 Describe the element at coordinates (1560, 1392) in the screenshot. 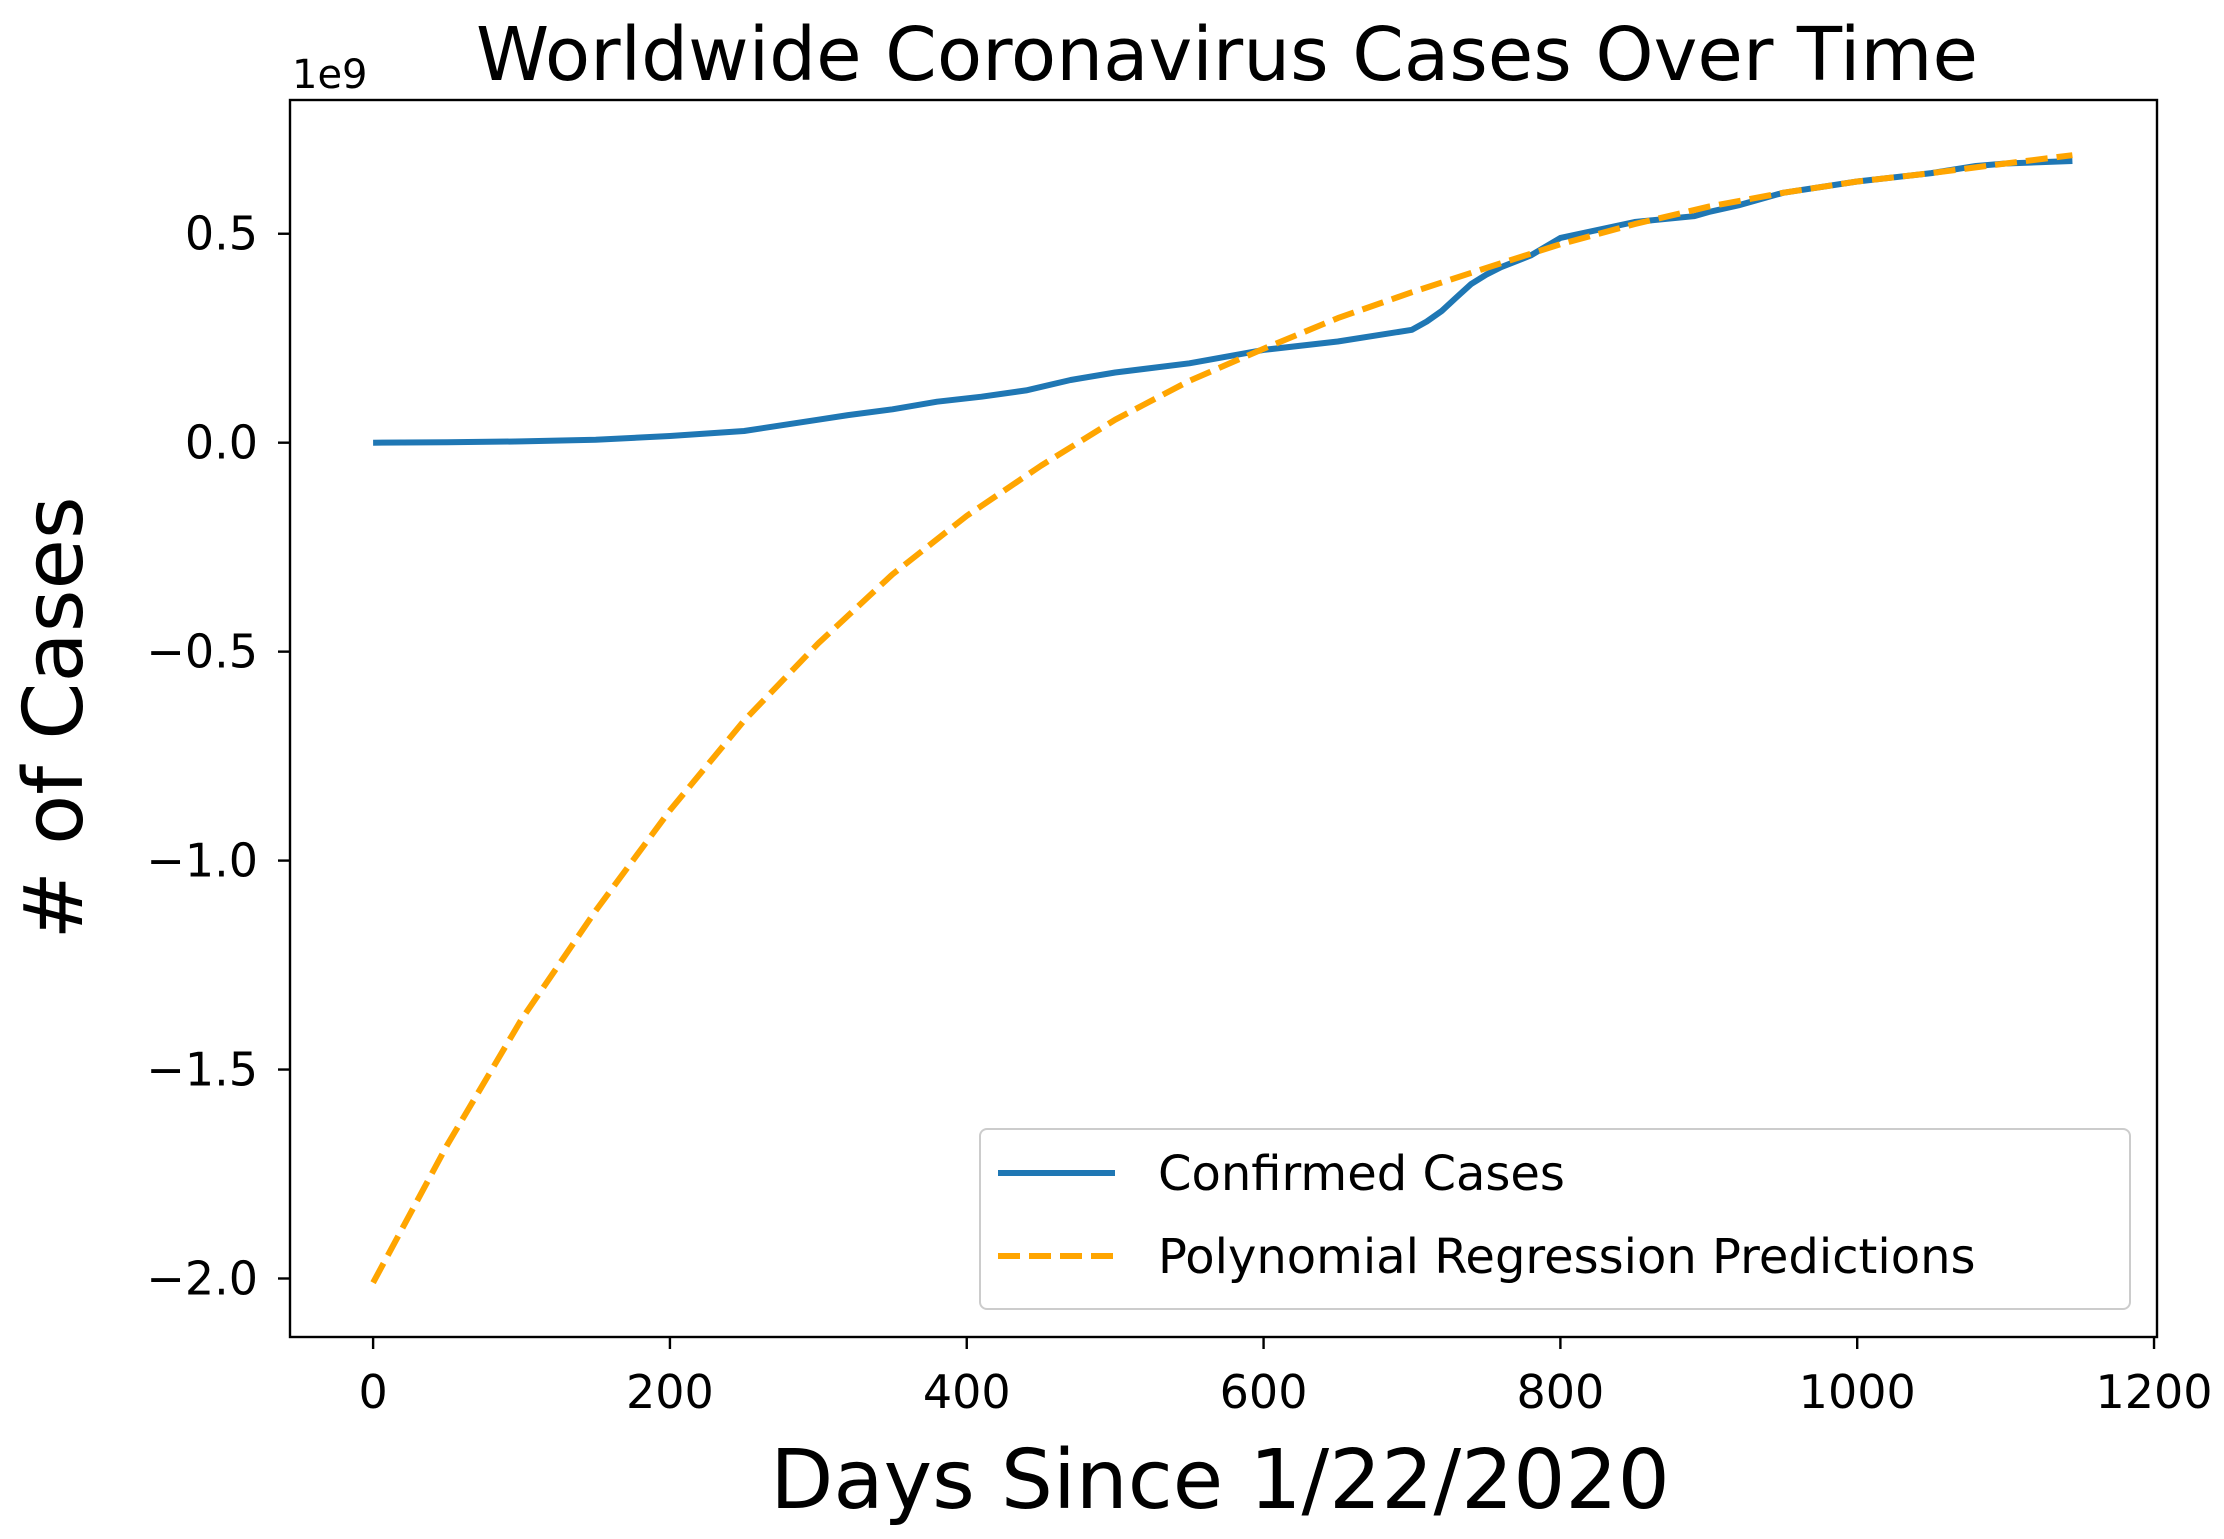

I see `x-tick-label: 800` at that location.